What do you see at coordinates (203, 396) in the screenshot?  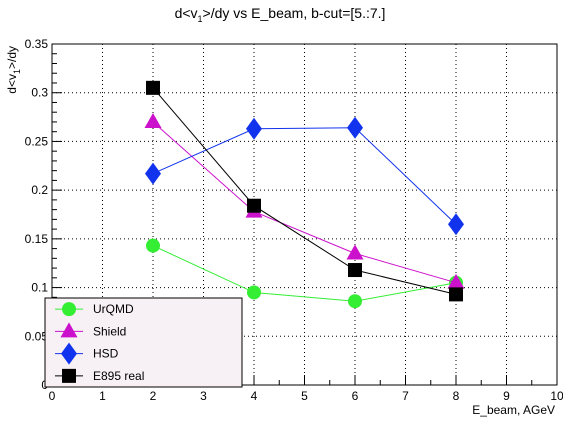 I see `x-tick-label: 3` at bounding box center [203, 396].